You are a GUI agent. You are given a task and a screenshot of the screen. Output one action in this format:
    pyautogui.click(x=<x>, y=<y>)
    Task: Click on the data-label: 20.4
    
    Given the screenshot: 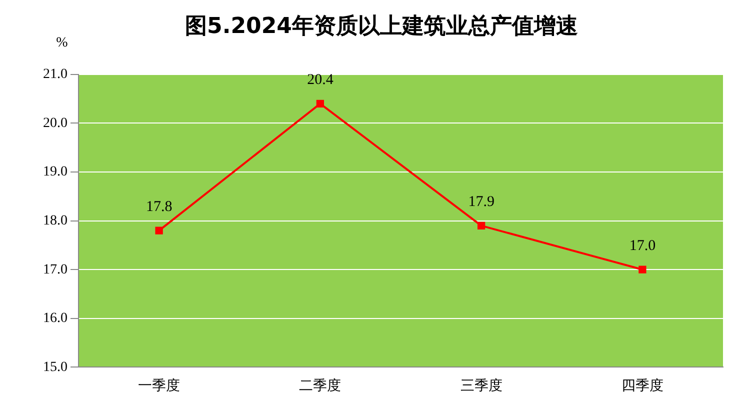 What is the action you would take?
    pyautogui.click(x=320, y=80)
    